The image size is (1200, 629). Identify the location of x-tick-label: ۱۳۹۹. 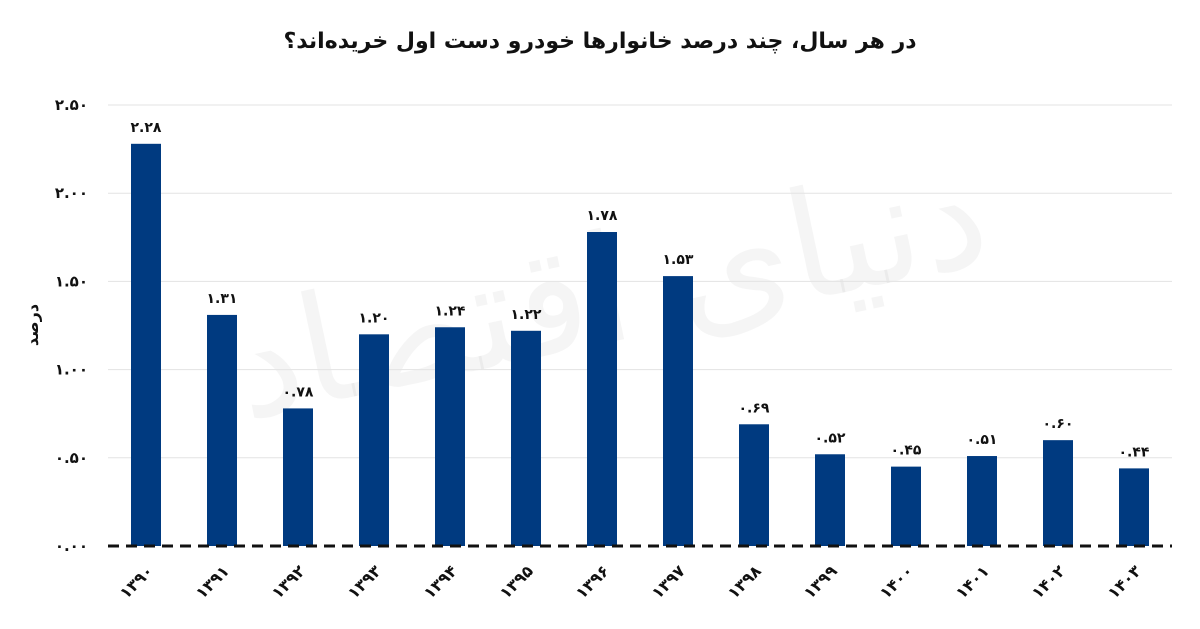
(820, 581).